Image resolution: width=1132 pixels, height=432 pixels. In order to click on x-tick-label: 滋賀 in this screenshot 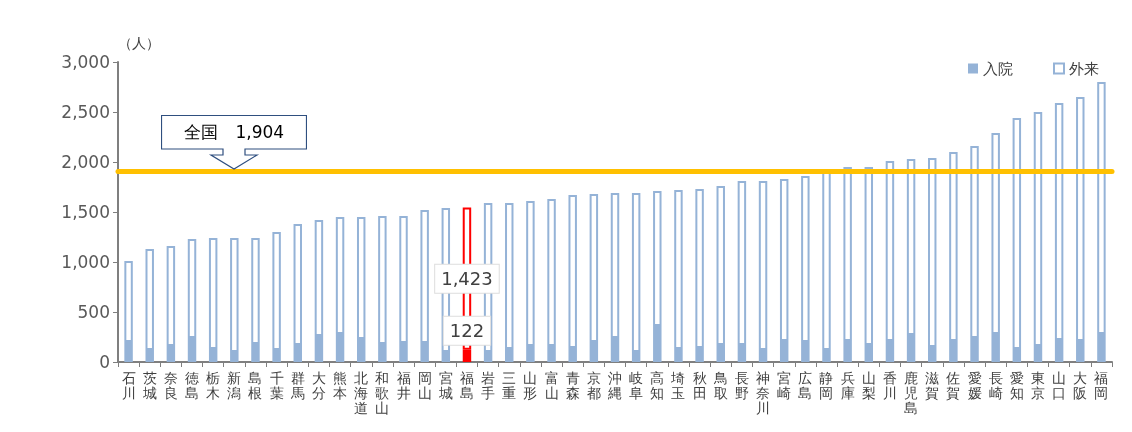, I will do `click(932, 385)`.